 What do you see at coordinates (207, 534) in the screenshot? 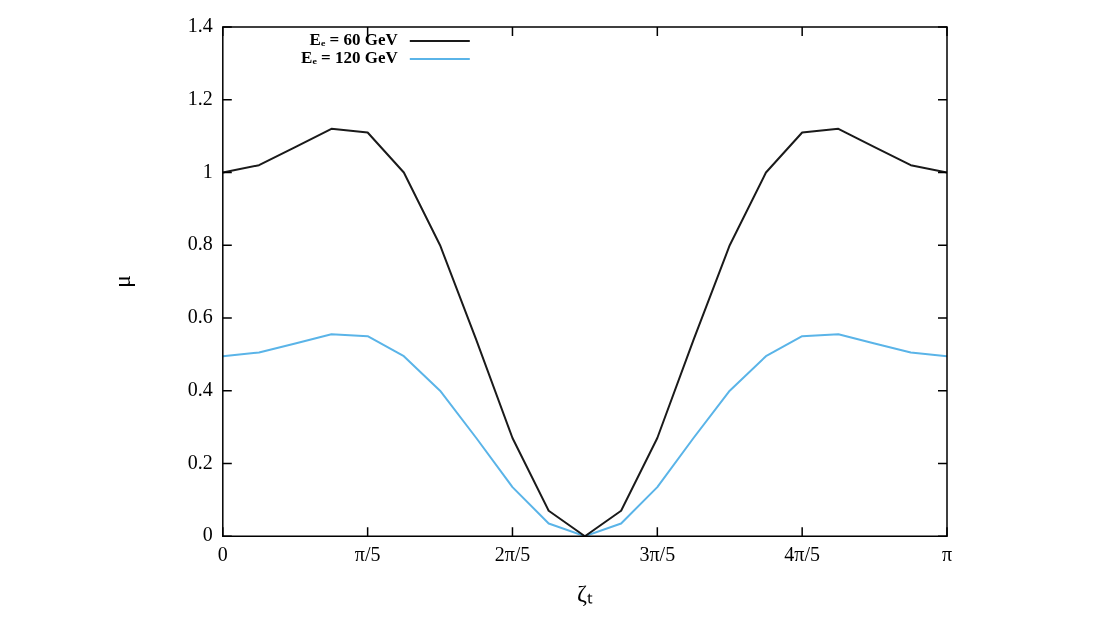
I see `y-tick-label: 0` at bounding box center [207, 534].